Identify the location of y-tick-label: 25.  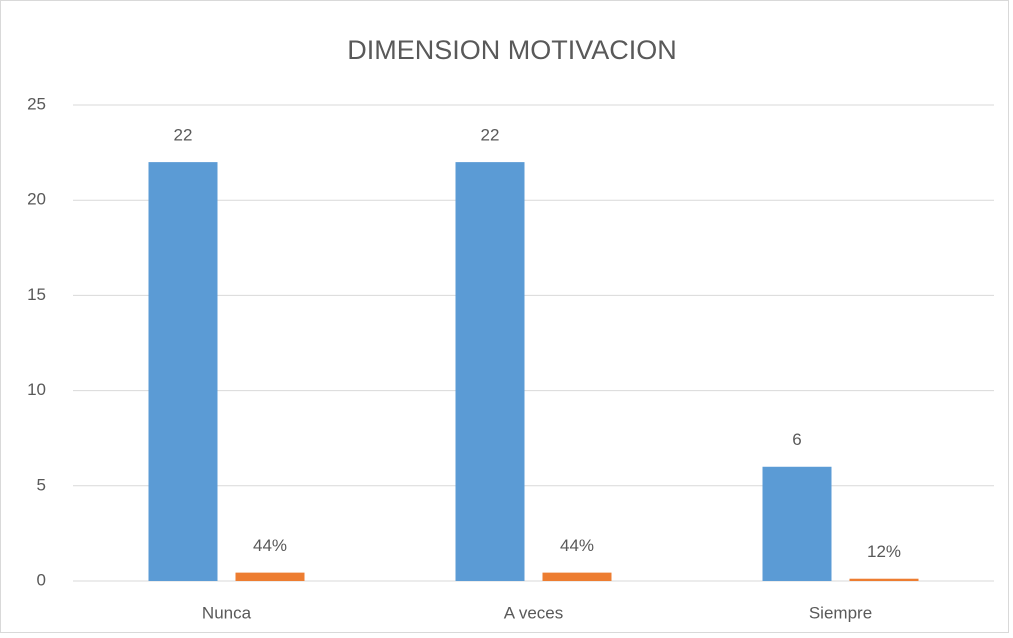
(36, 103).